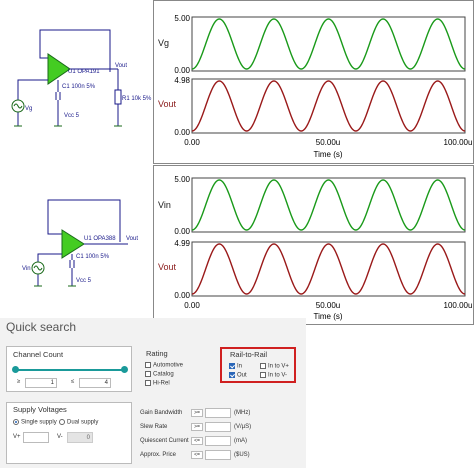 The height and width of the screenshot is (468, 474). What do you see at coordinates (19, 382) in the screenshot?
I see `min-op: ≥` at bounding box center [19, 382].